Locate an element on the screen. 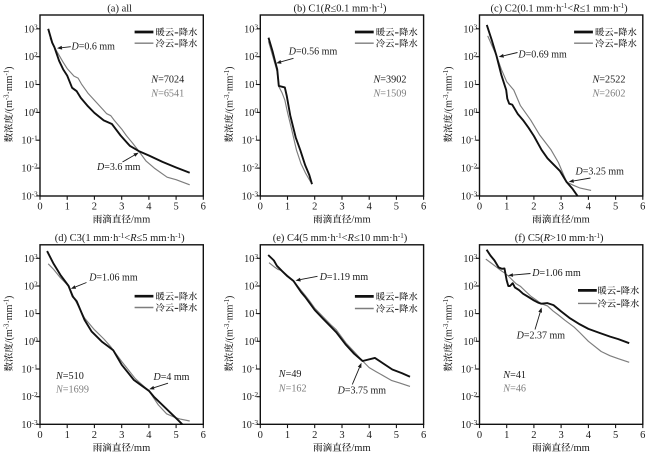  svg-text: N=41 is located at coordinates (514, 375).